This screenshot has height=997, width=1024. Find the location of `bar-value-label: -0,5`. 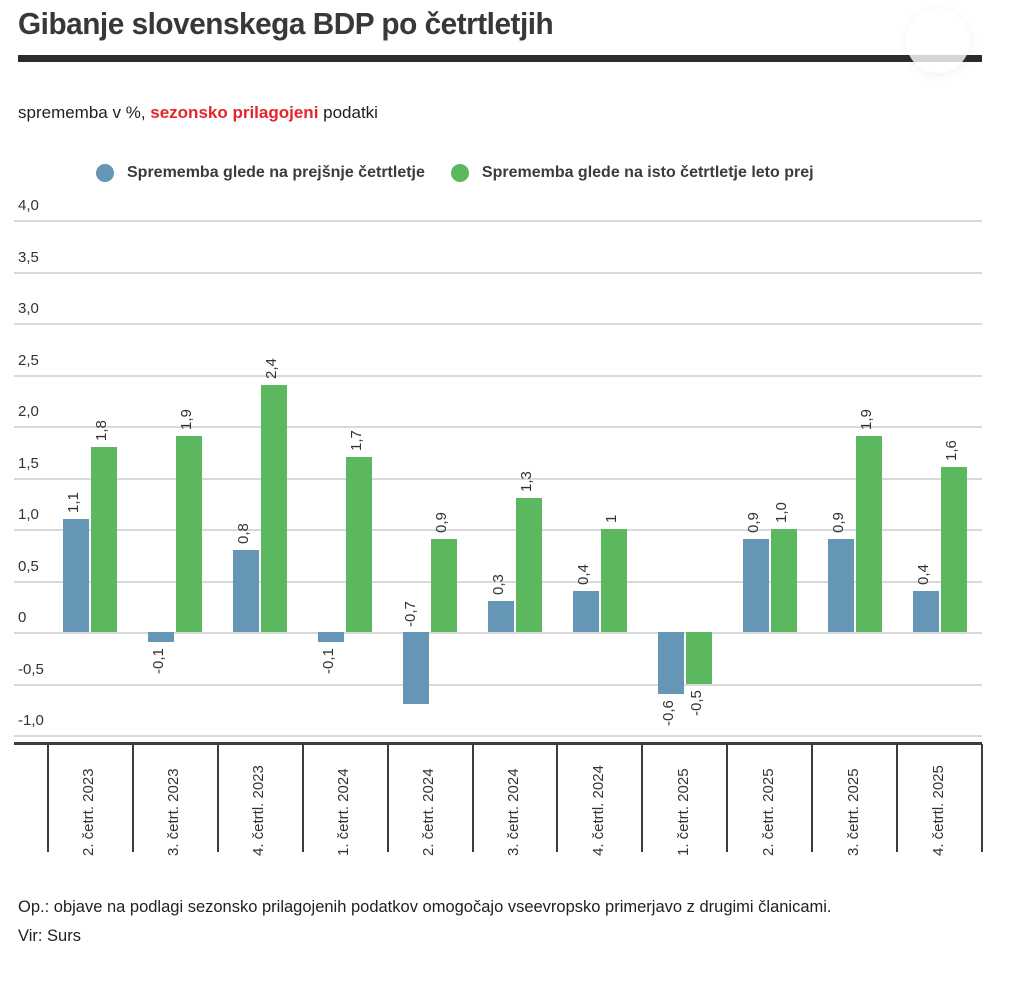

bar-value-label: -0,5 is located at coordinates (696, 702).